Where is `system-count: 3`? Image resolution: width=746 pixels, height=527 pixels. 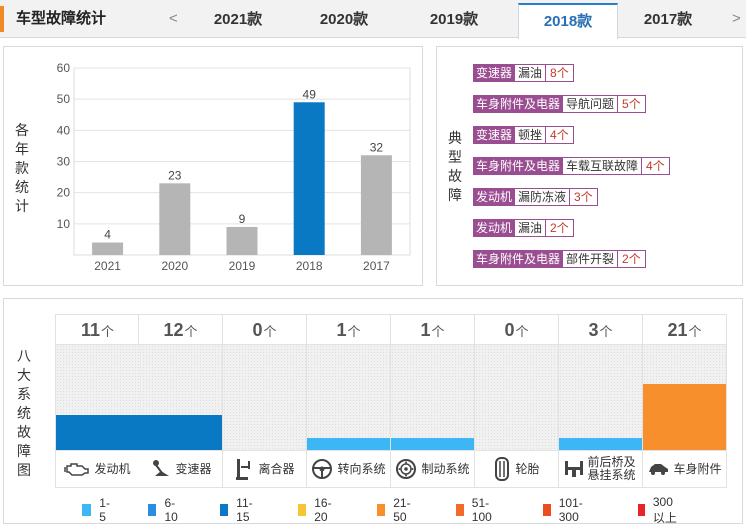 system-count: 3 is located at coordinates (593, 330).